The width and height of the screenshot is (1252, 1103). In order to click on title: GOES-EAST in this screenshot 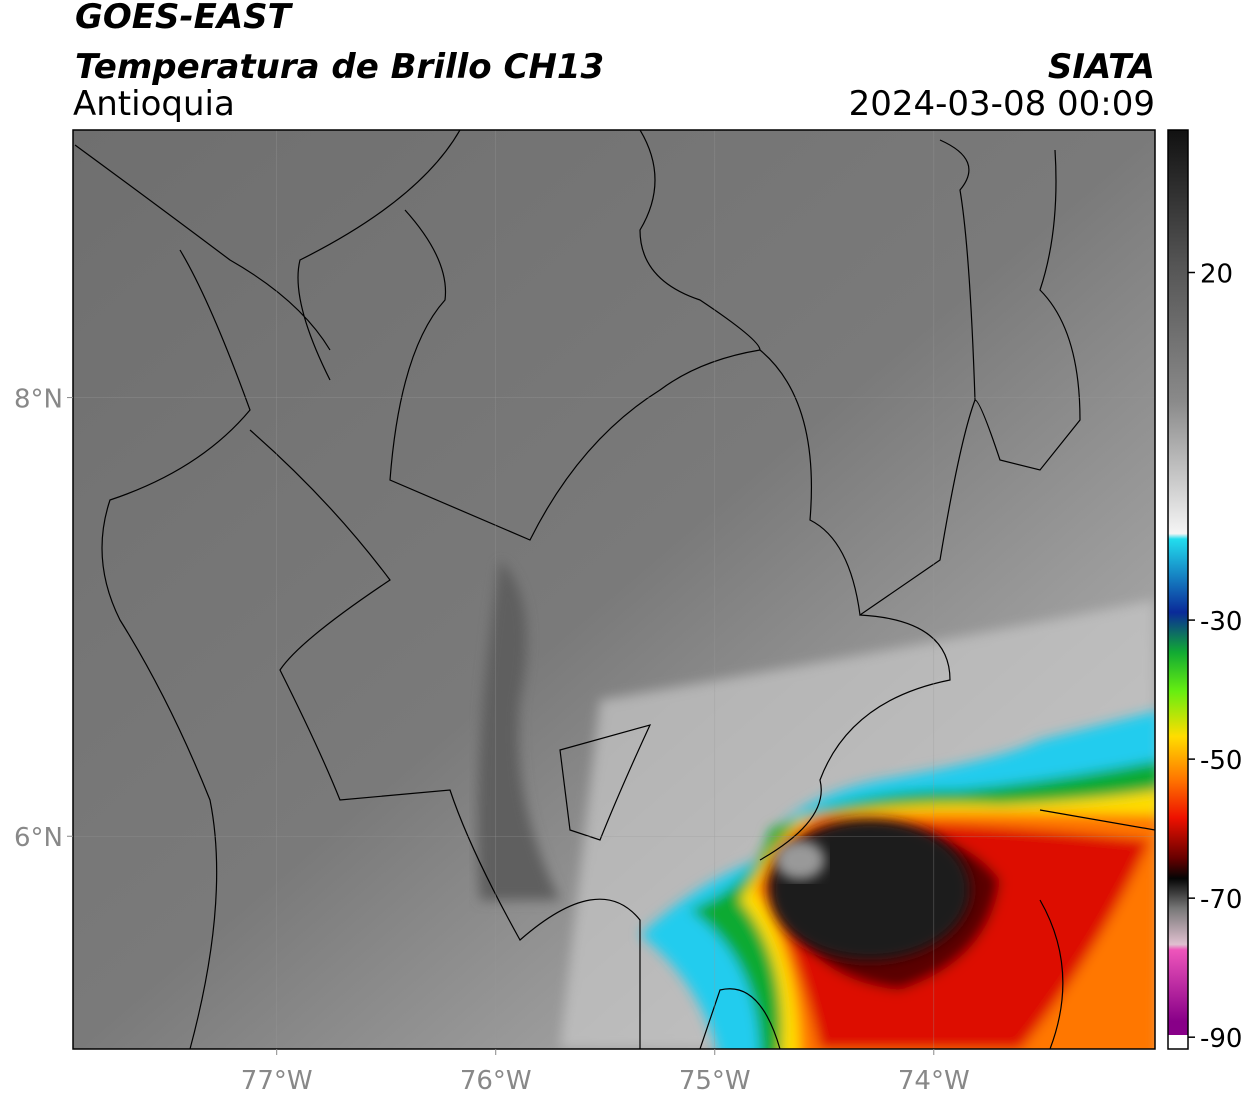, I will do `click(184, 18)`.